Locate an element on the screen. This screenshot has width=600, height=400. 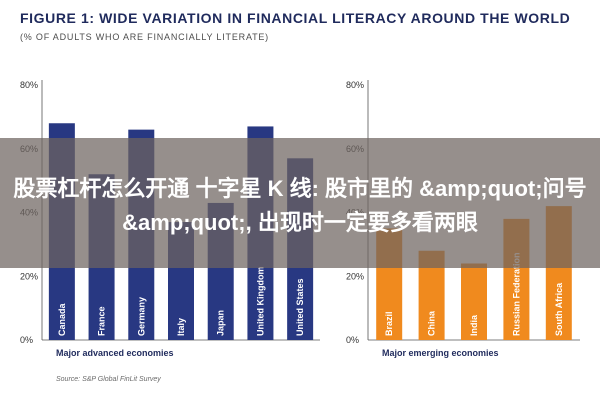
category-label: Brazil is located at coordinates (389, 323).